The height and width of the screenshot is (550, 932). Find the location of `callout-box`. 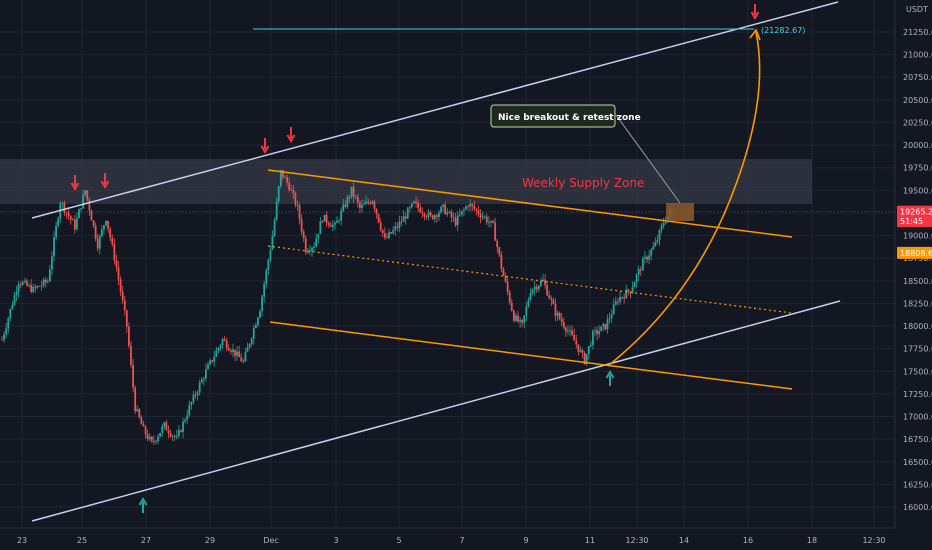

callout-box is located at coordinates (553, 116).